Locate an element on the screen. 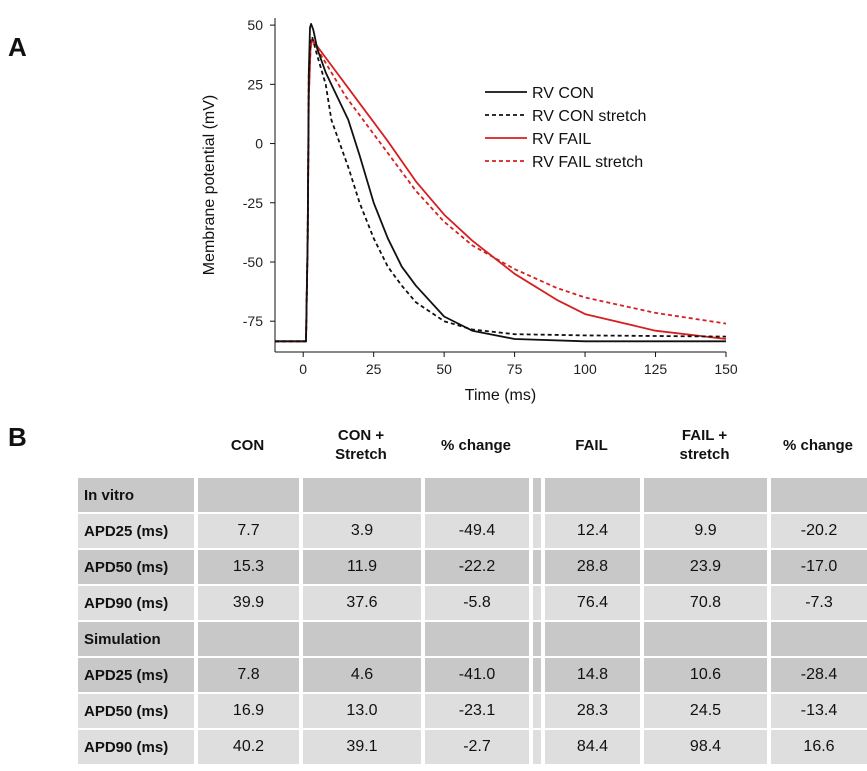 The height and width of the screenshot is (771, 867). table-cell: 23.9 is located at coordinates (704, 567).